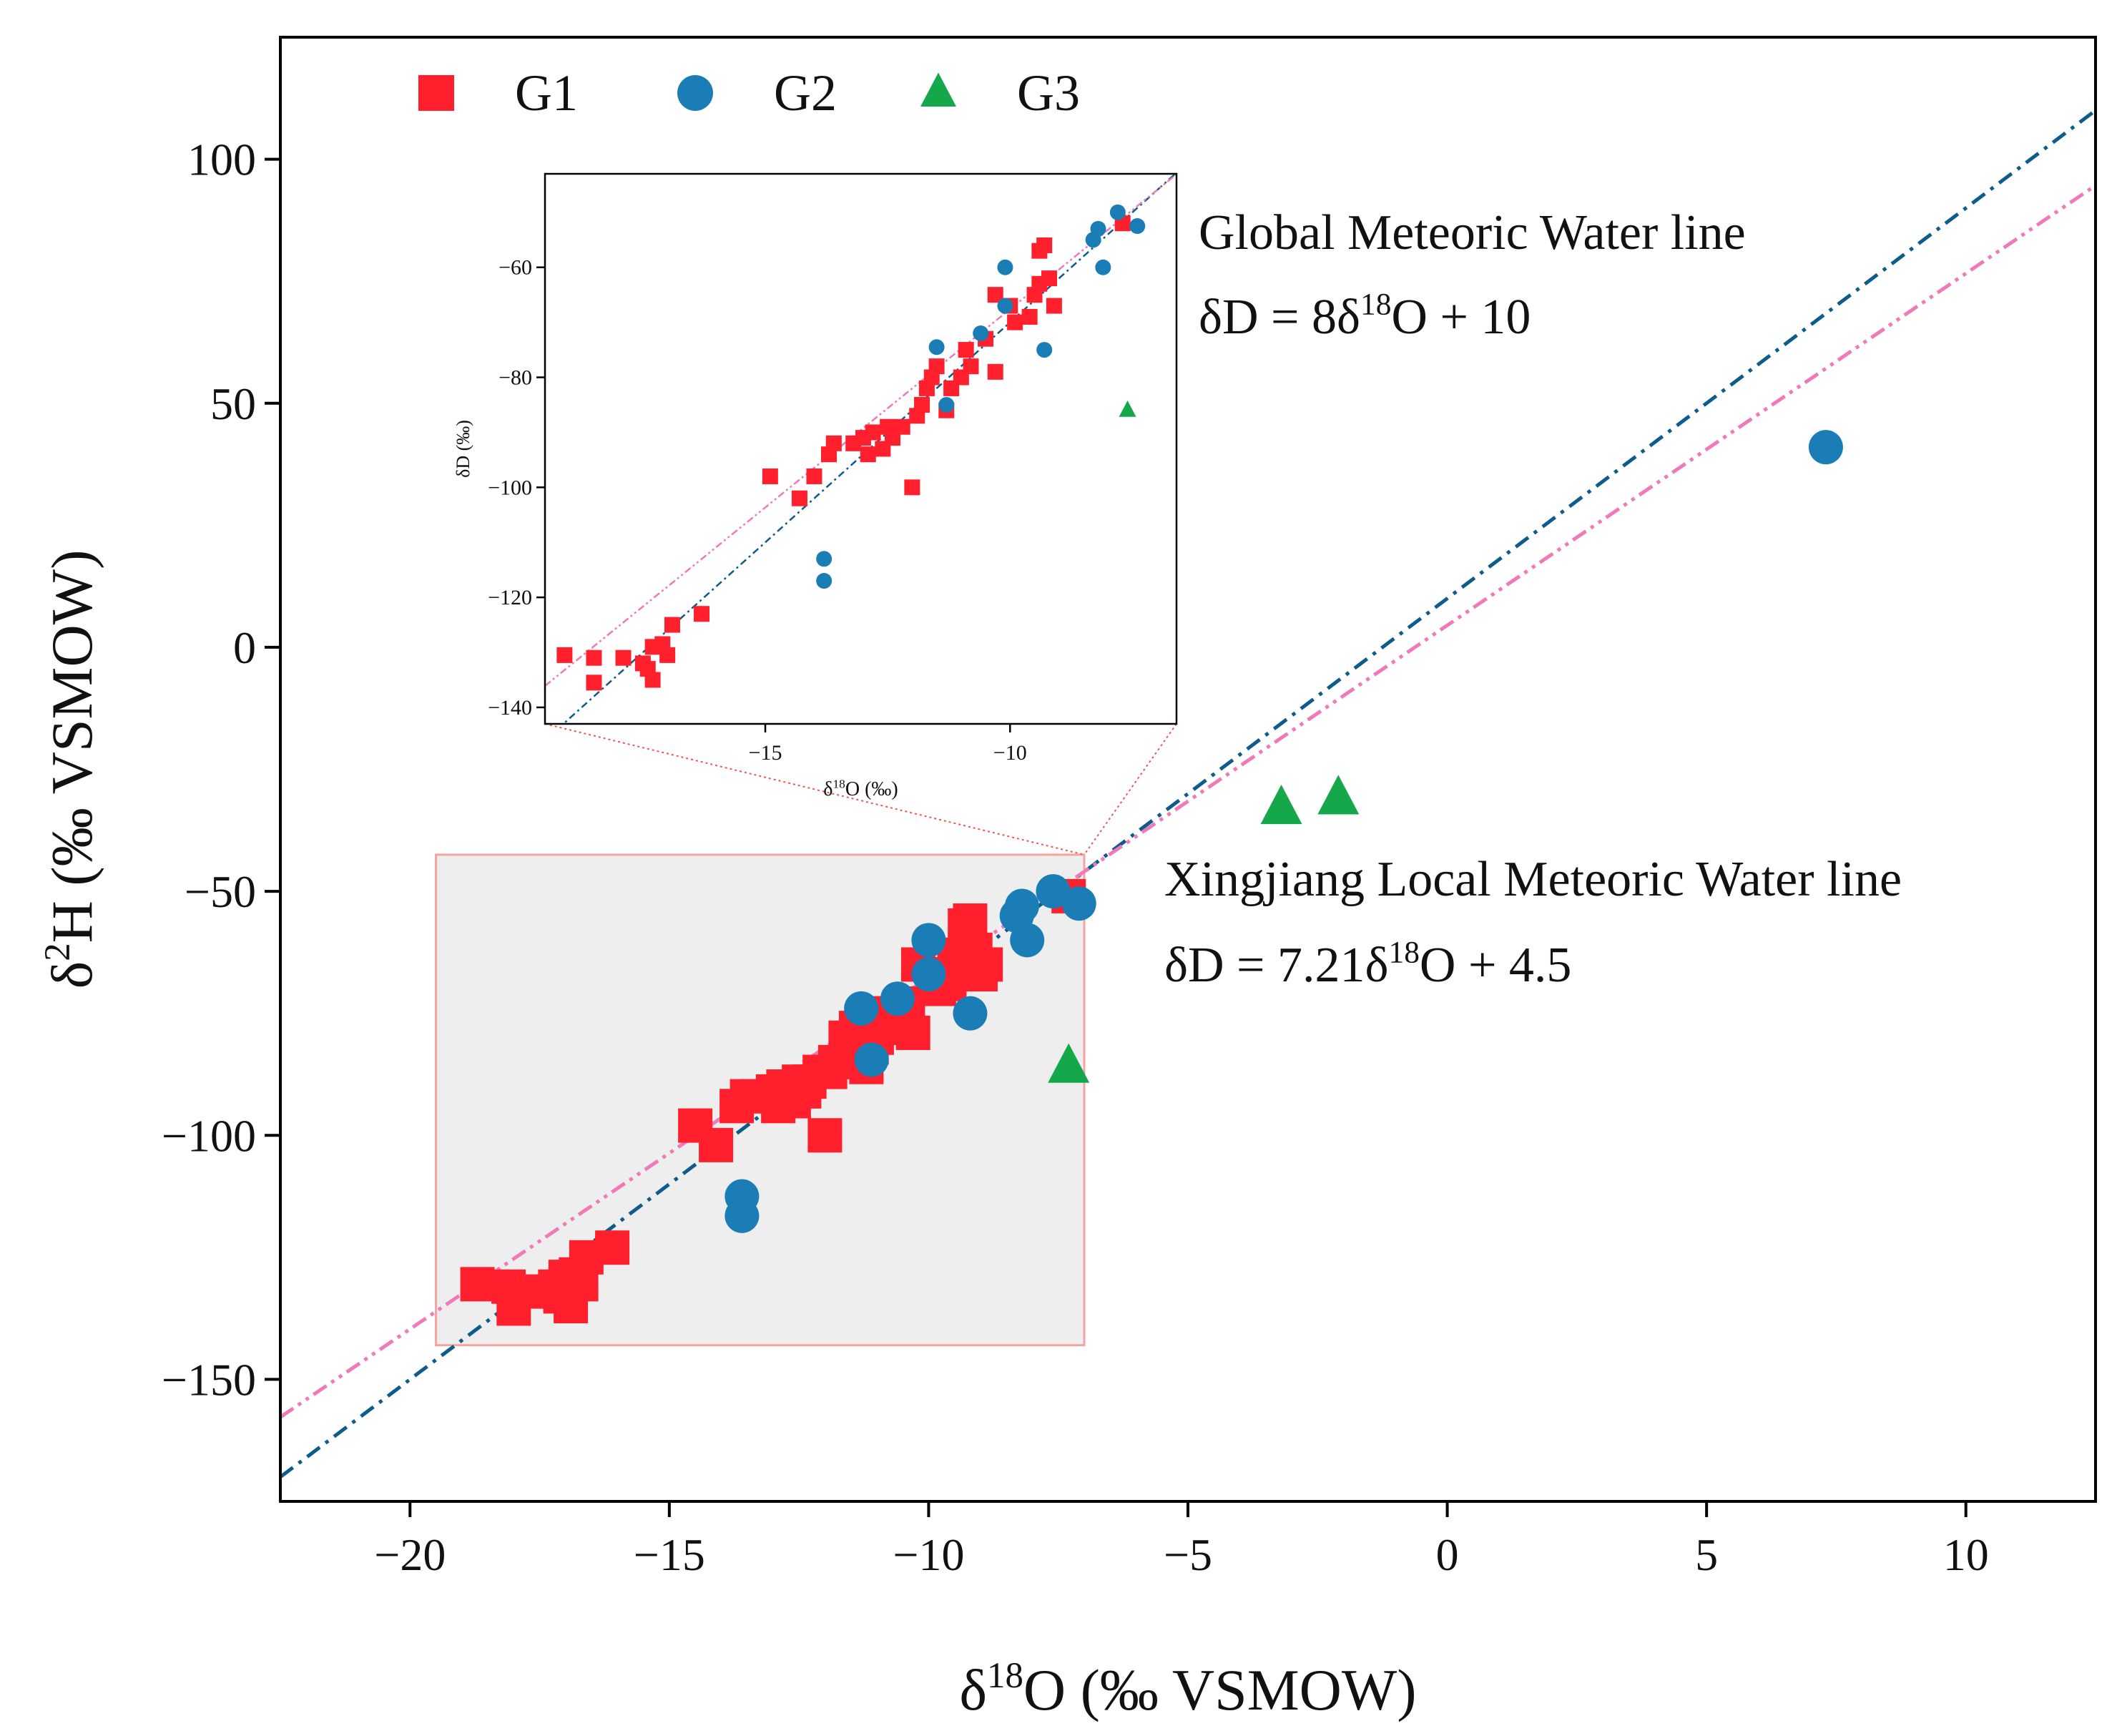  What do you see at coordinates (498, 93) in the screenshot?
I see `legend-item-g1: G1` at bounding box center [498, 93].